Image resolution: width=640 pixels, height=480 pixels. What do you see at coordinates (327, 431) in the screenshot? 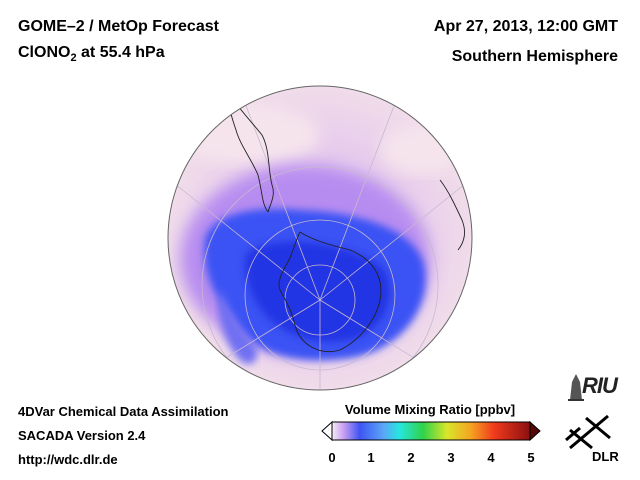
I see `colorbar-min-arrow` at bounding box center [327, 431].